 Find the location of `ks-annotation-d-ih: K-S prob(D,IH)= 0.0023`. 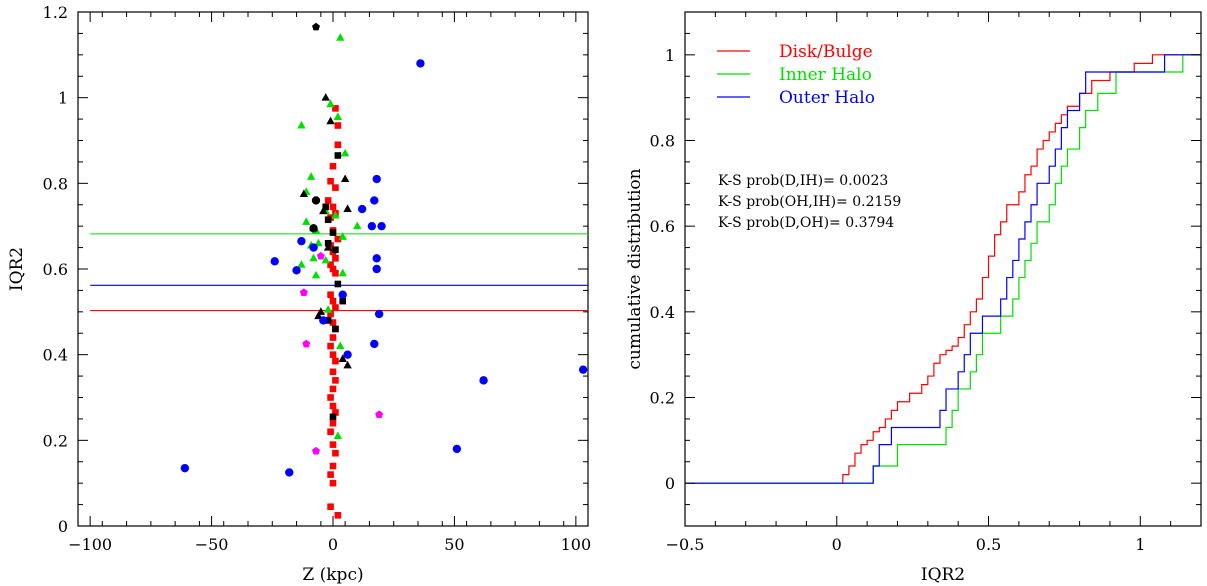

ks-annotation-d-ih: K-S prob(D,IH)= 0.0023 is located at coordinates (803, 181).